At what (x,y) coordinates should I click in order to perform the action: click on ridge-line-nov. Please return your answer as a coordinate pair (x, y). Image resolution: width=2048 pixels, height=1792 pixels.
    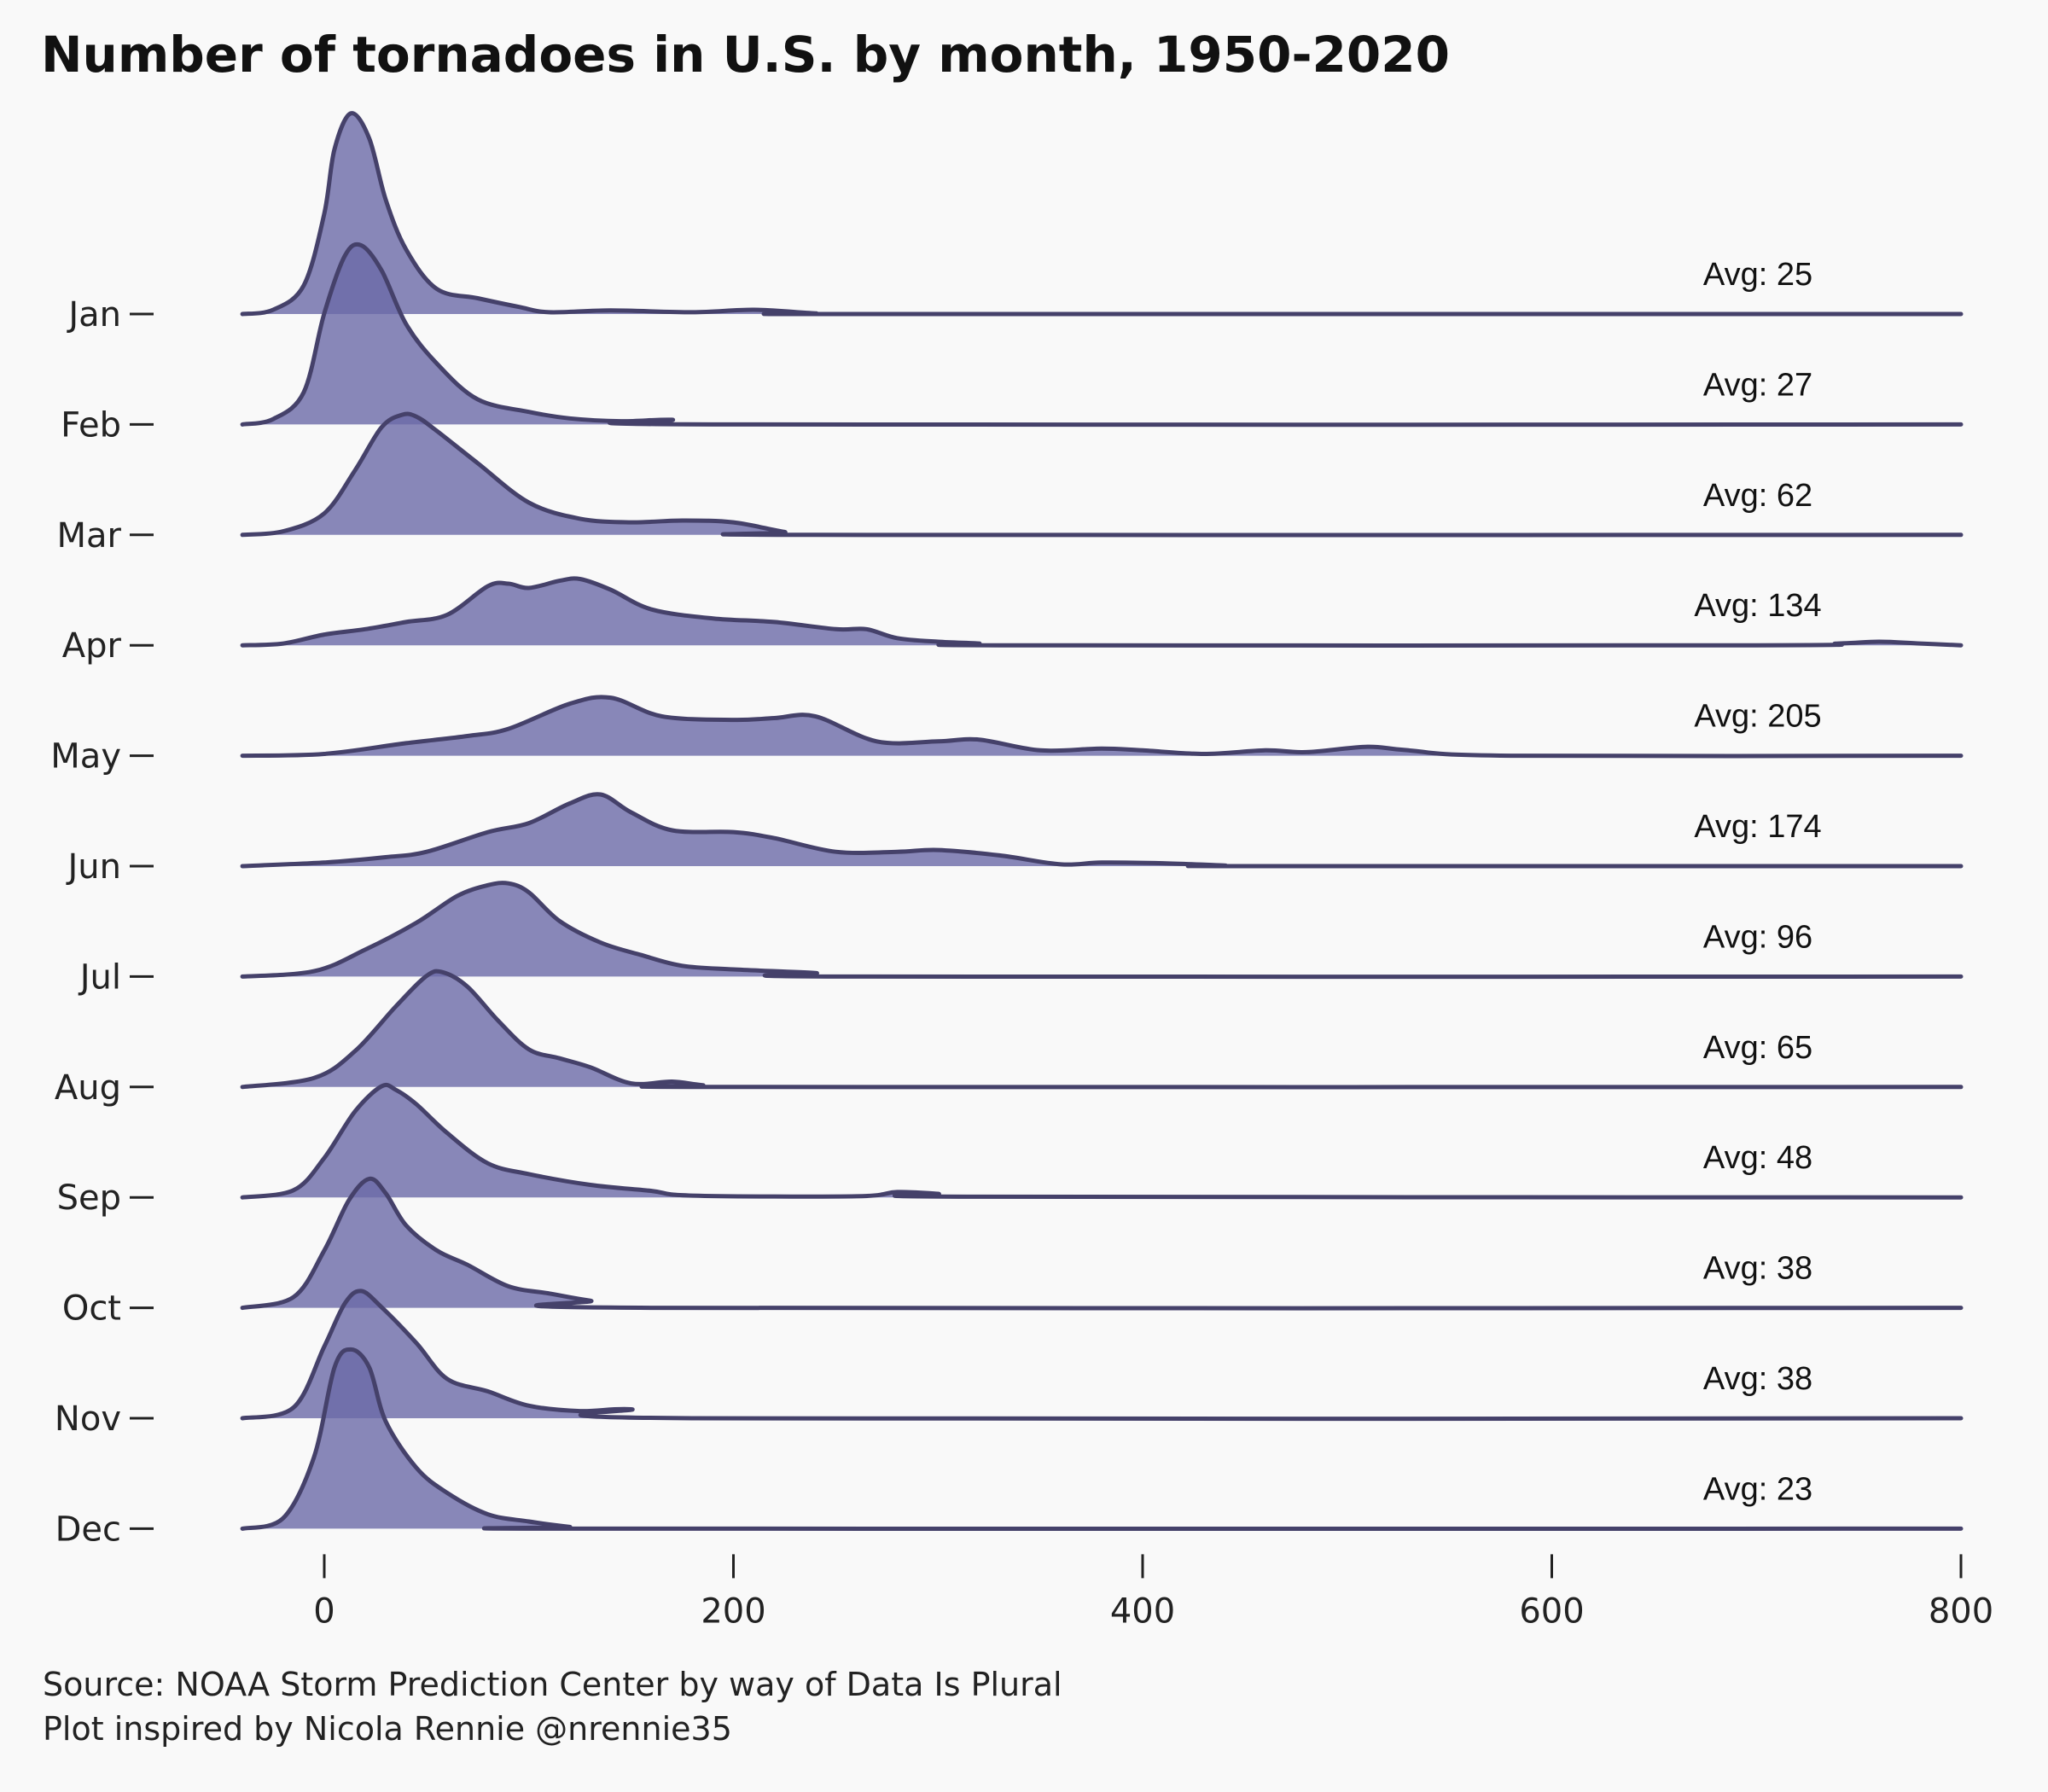
    Looking at the image, I should click on (1102, 1355).